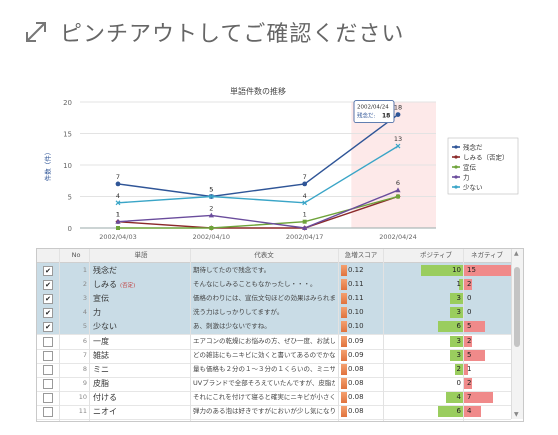 This screenshot has width=558, height=435. Describe the element at coordinates (67, 103) in the screenshot. I see `y-tick-label: 20` at that location.